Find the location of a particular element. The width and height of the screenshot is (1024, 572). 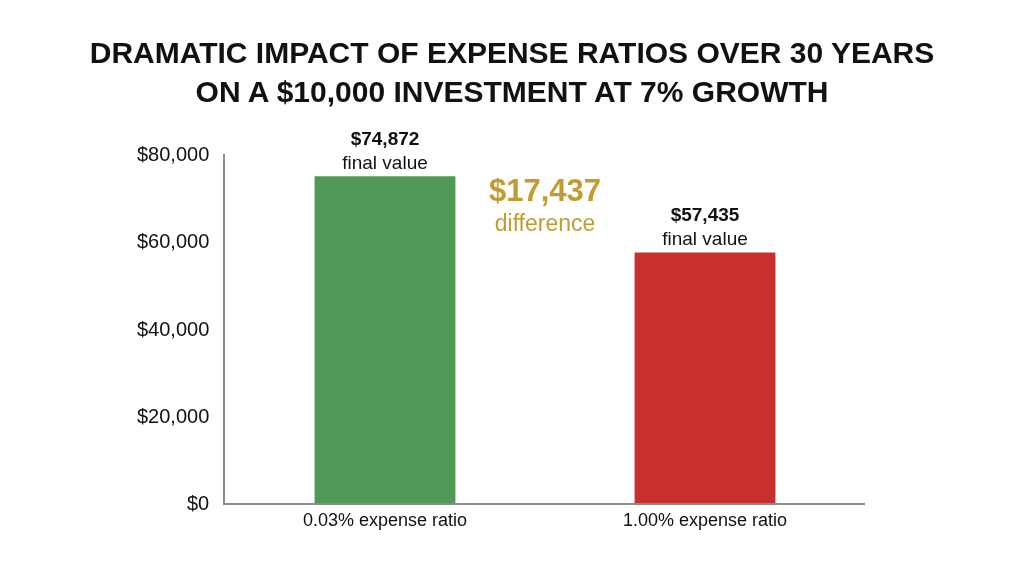

y-tick-label: $40,000 is located at coordinates (173, 328).